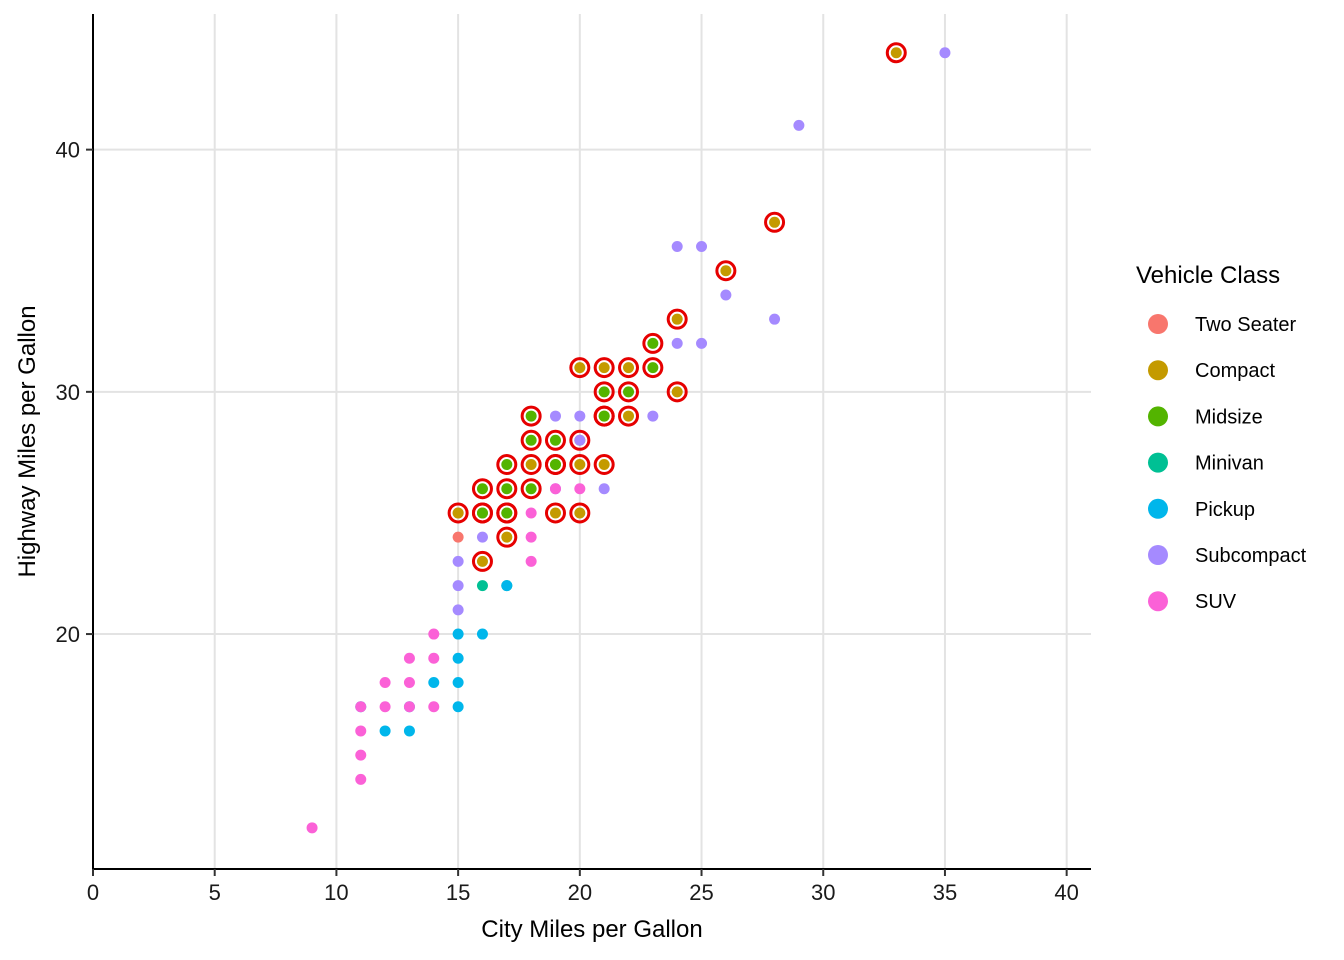  What do you see at coordinates (823, 892) in the screenshot?
I see `x-tick-label: 30` at bounding box center [823, 892].